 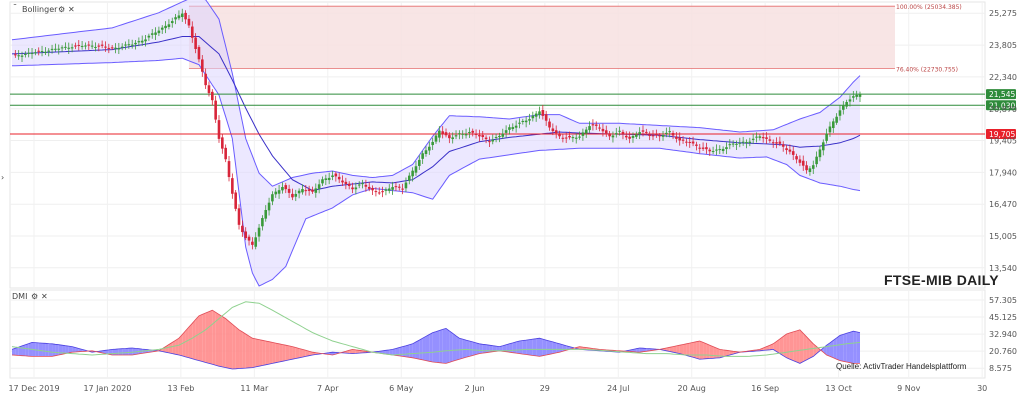 What do you see at coordinates (180, 388) in the screenshot?
I see `x-tick-label: 13 Feb` at bounding box center [180, 388].